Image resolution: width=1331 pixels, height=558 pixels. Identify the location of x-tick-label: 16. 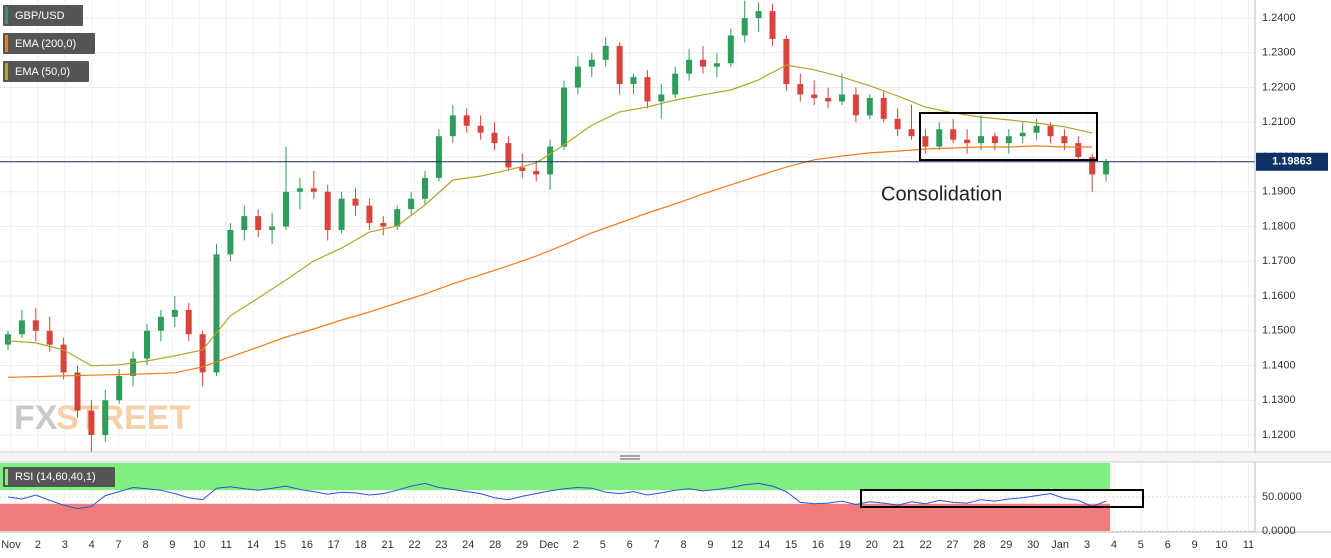
(307, 545).